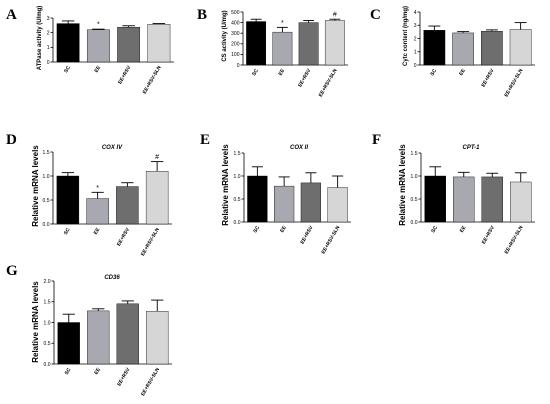 The width and height of the screenshot is (550, 404). I want to click on panel-g-plot: 0.00.51.01.52.0SC EE EE+RSV EE+RSV-SLN, so click(108, 338).